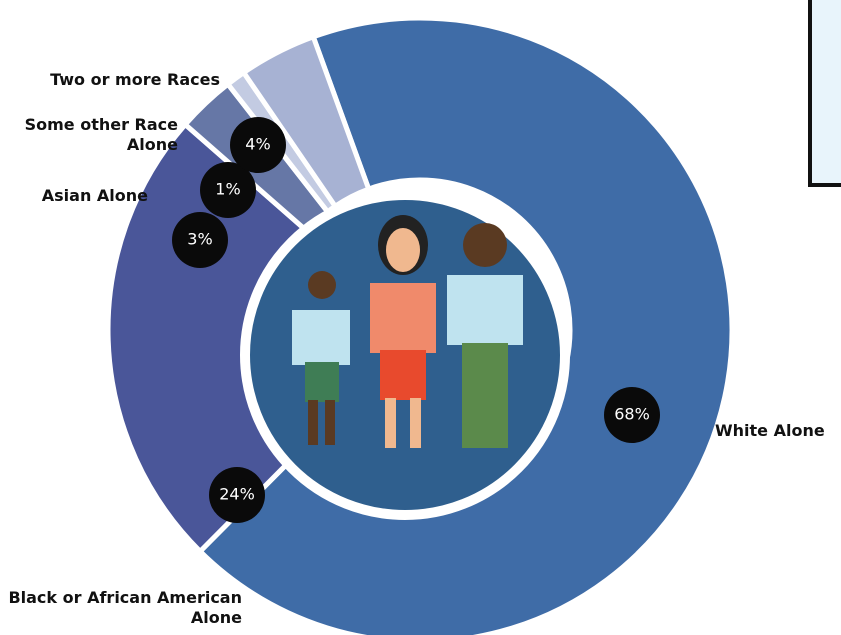 Image resolution: width=841 pixels, height=635 pixels. I want to click on category-label: White Alone, so click(770, 430).